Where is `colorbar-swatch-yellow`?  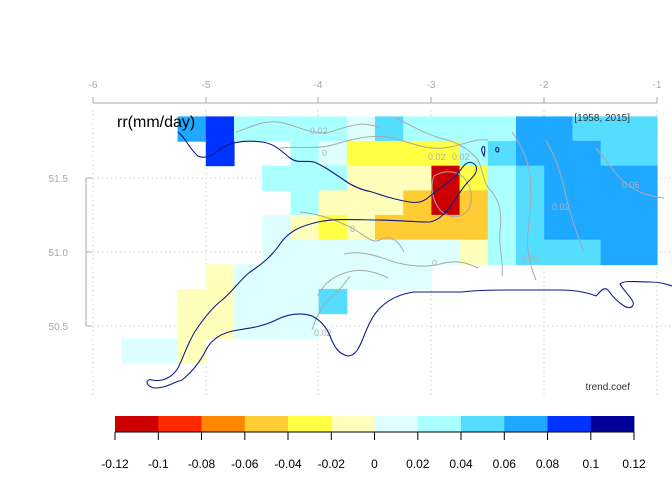
colorbar-swatch-yellow is located at coordinates (310, 424).